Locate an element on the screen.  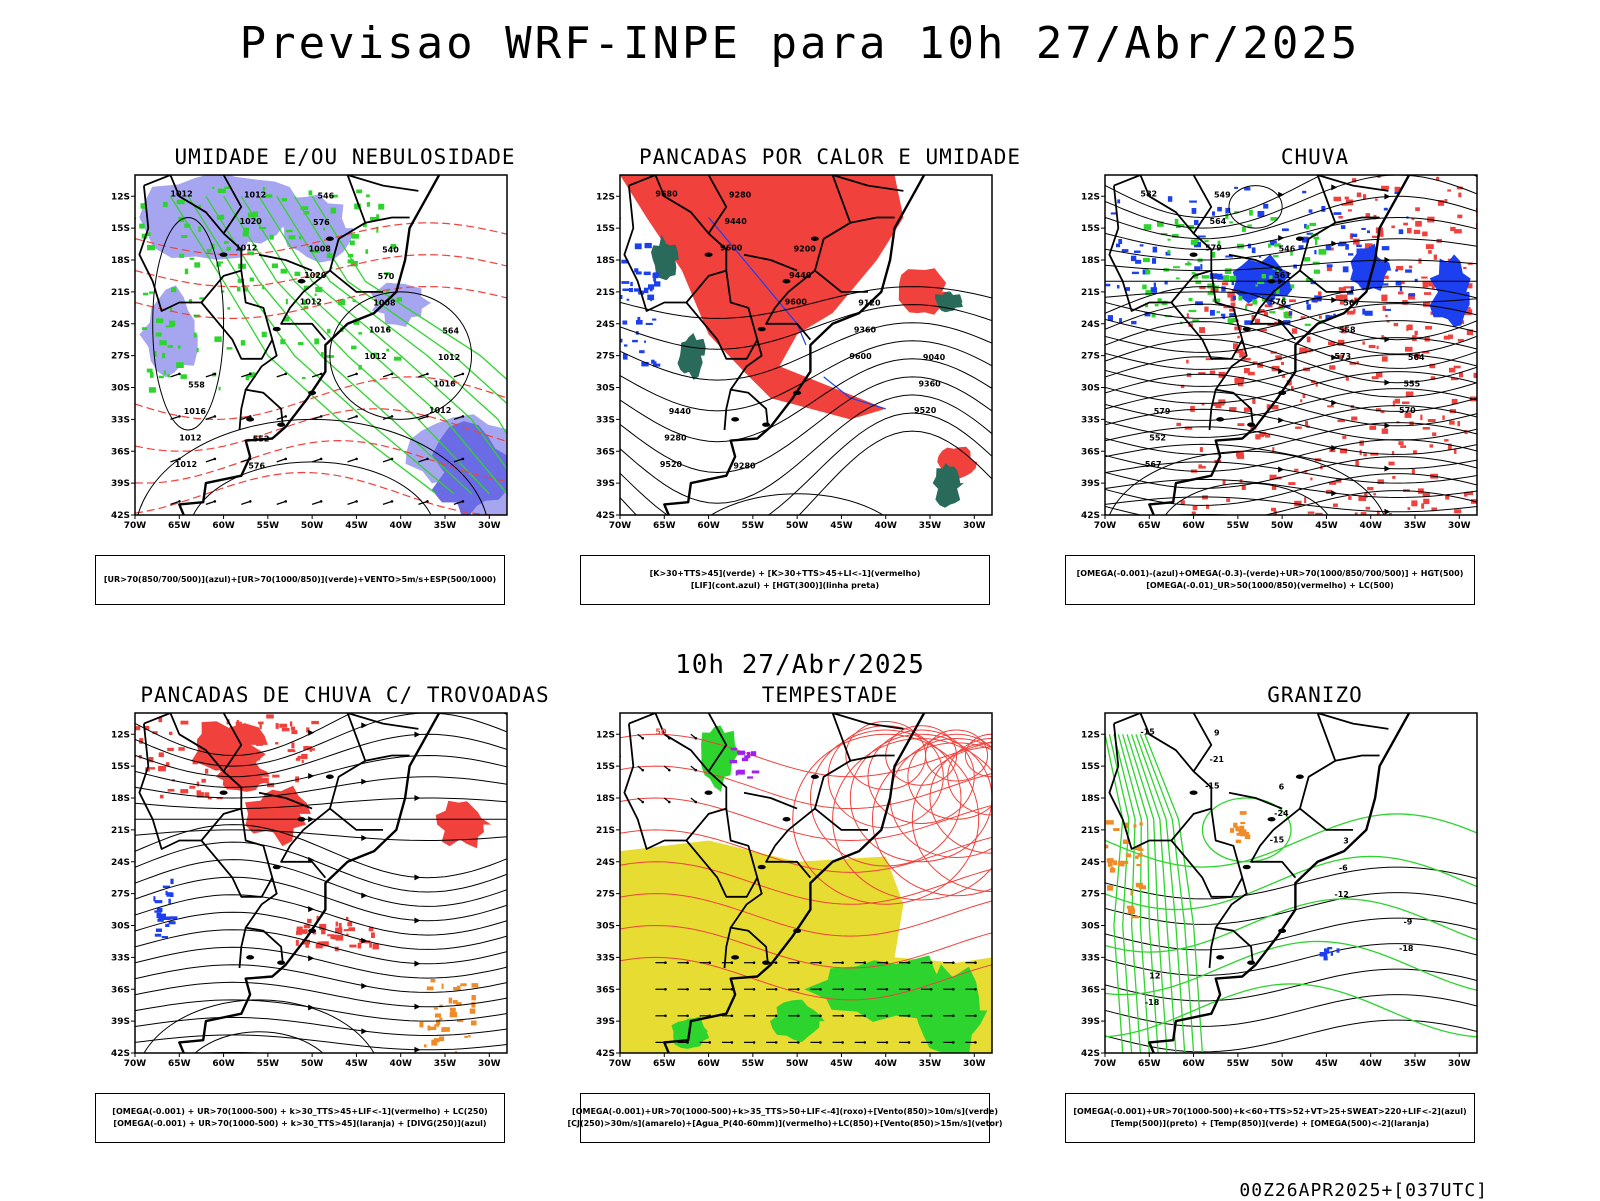
contour-label: -12 is located at coordinates (1341, 894).